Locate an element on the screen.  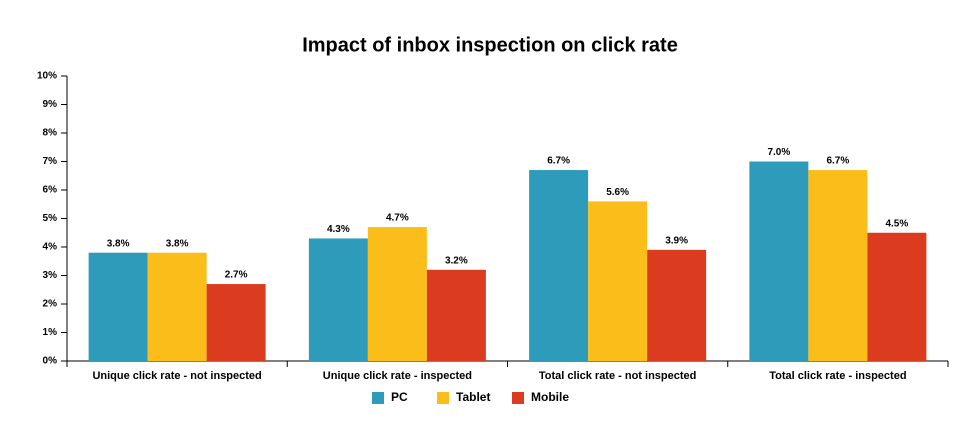
value-label: 4.3% is located at coordinates (338, 229).